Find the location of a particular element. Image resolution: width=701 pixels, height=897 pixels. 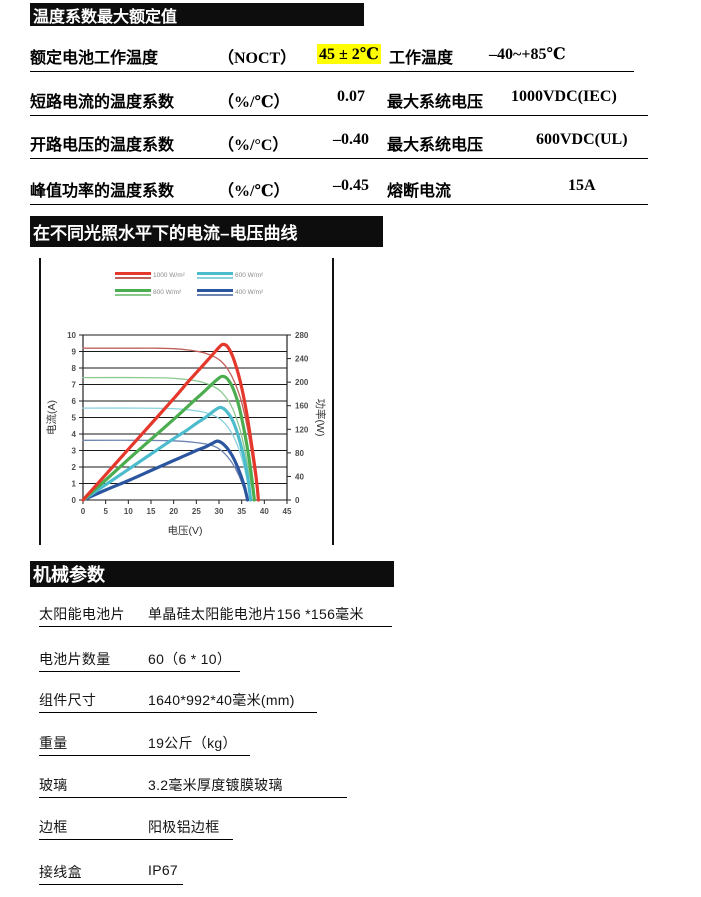

legend-label: 800 W/m² is located at coordinates (167, 292).